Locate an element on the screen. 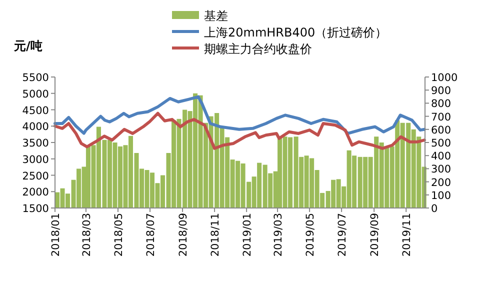 The image size is (482, 284). y-tick-label: 5000 is located at coordinates (35, 94).